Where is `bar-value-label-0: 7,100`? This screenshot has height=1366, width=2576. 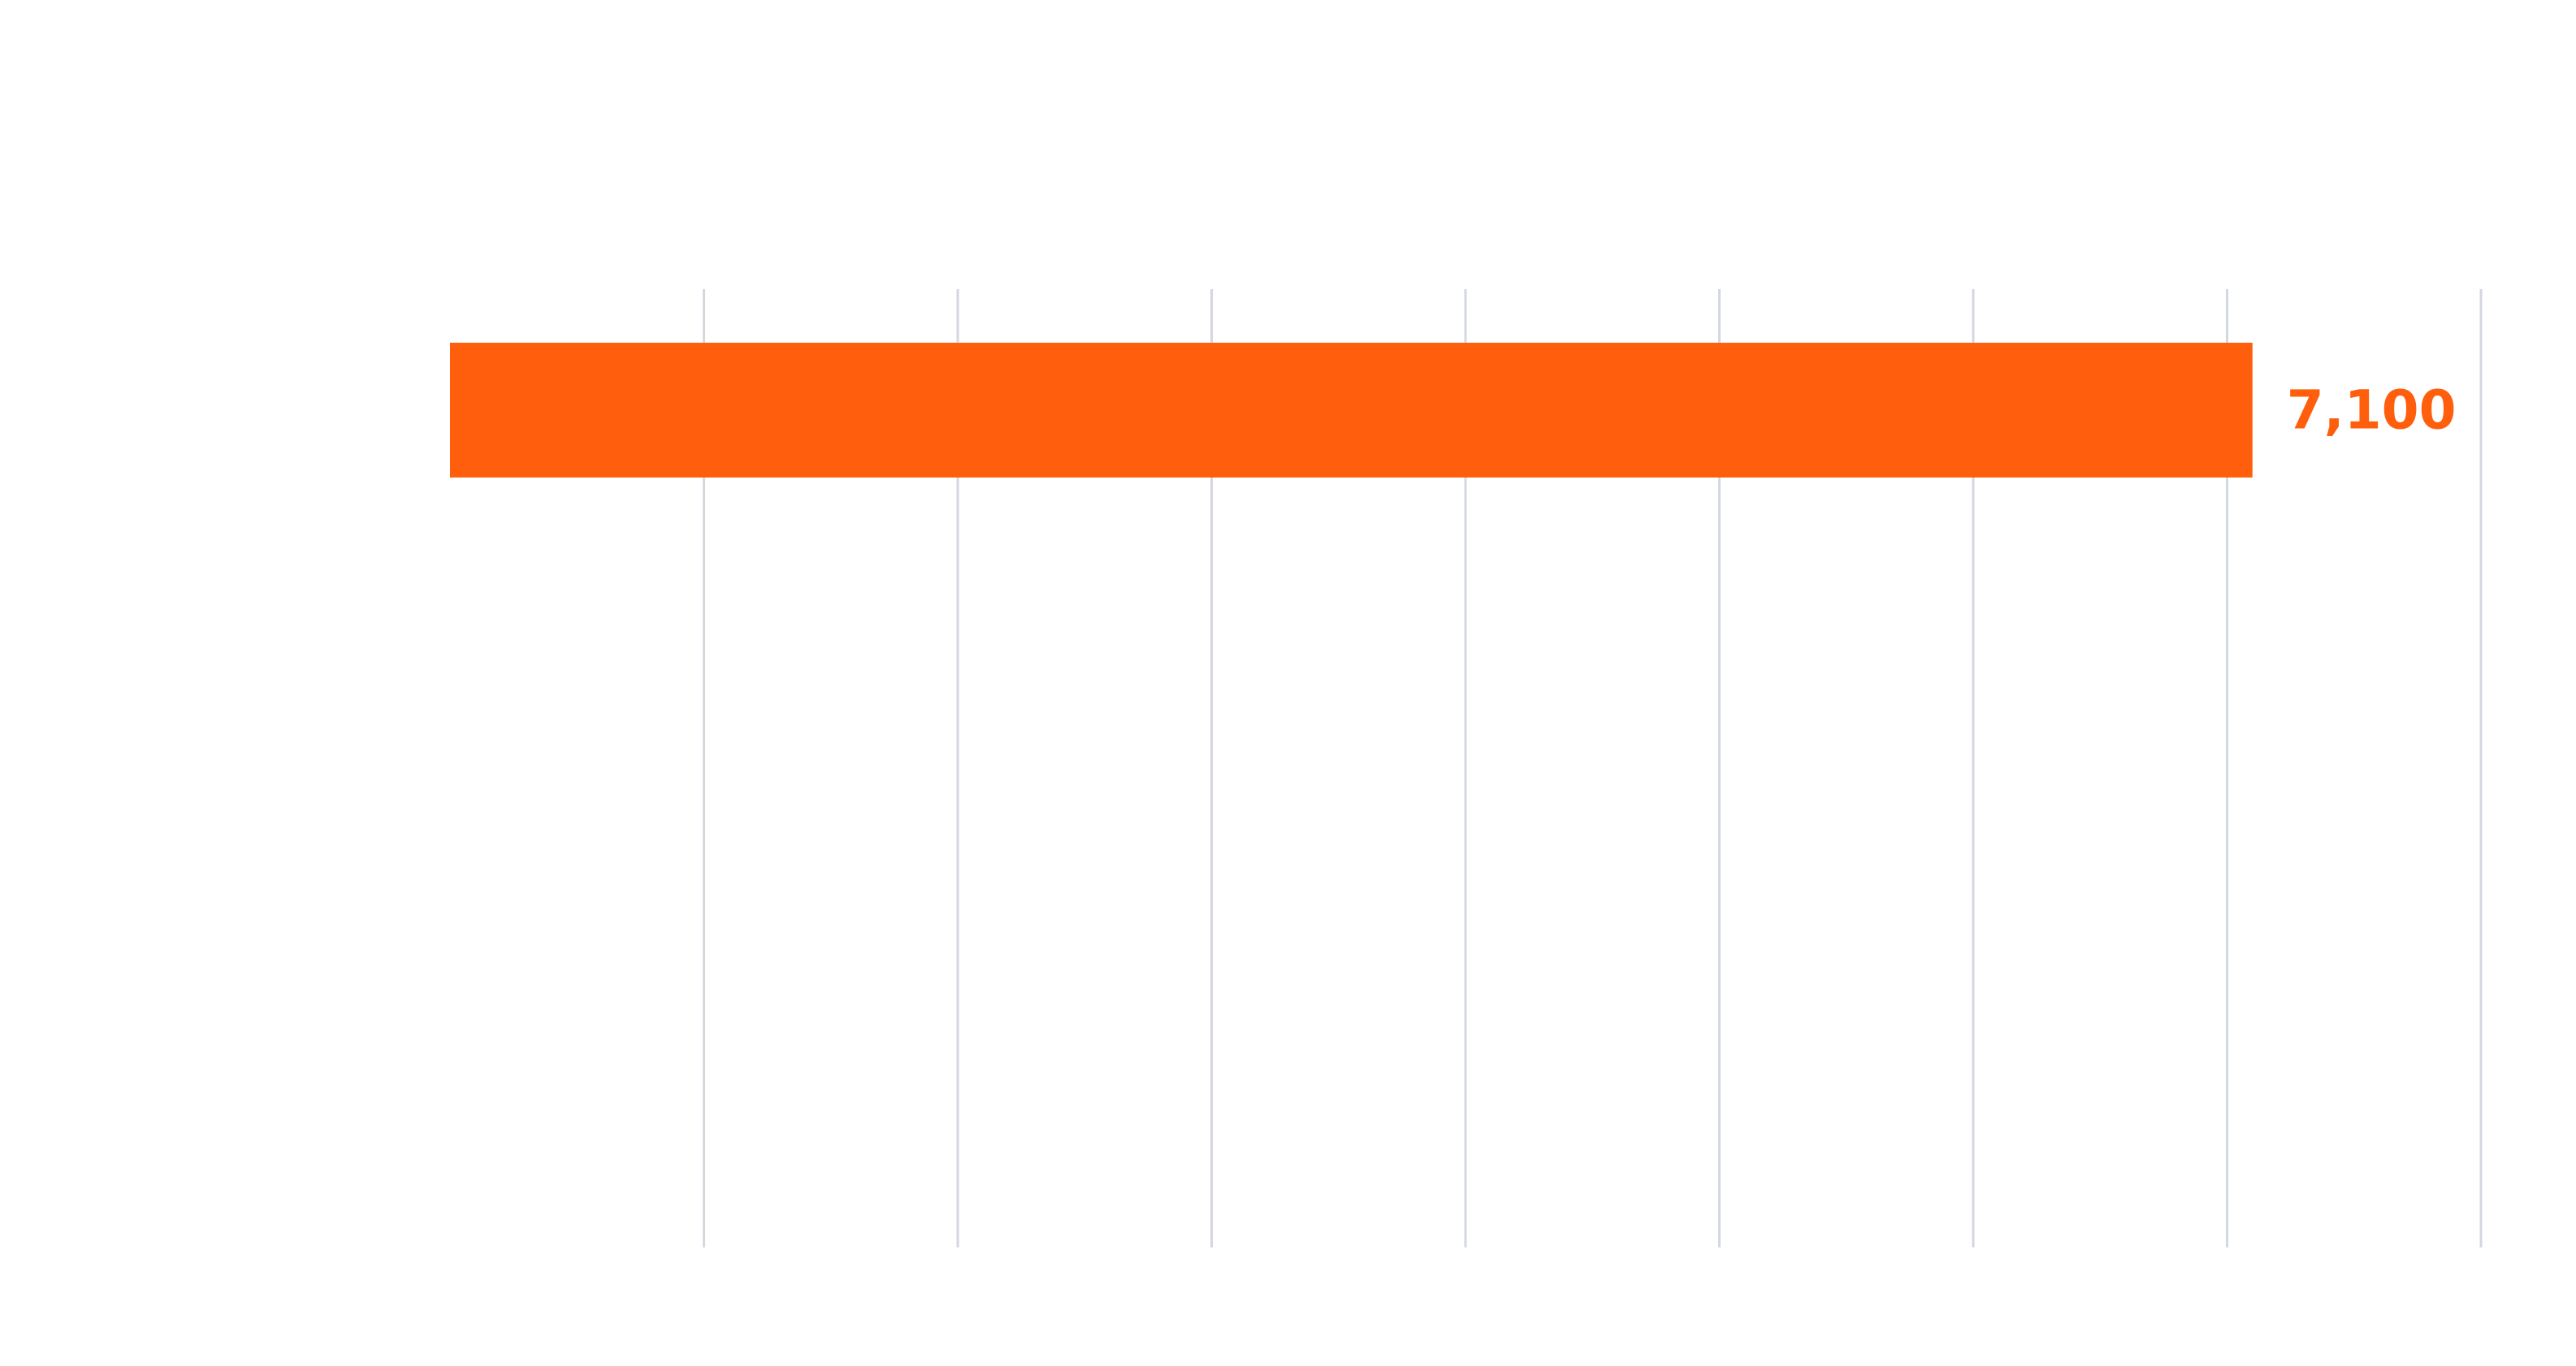 bar-value-label-0: 7,100 is located at coordinates (2372, 410).